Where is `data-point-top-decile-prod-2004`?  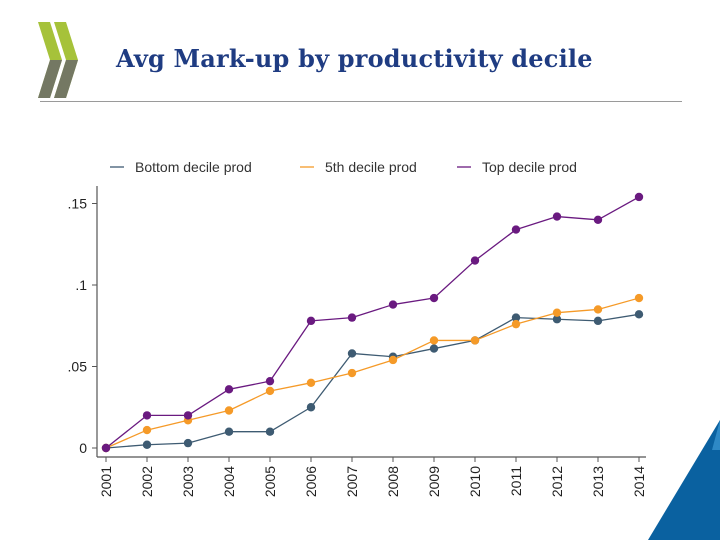
data-point-top-decile-prod-2004 is located at coordinates (229, 389).